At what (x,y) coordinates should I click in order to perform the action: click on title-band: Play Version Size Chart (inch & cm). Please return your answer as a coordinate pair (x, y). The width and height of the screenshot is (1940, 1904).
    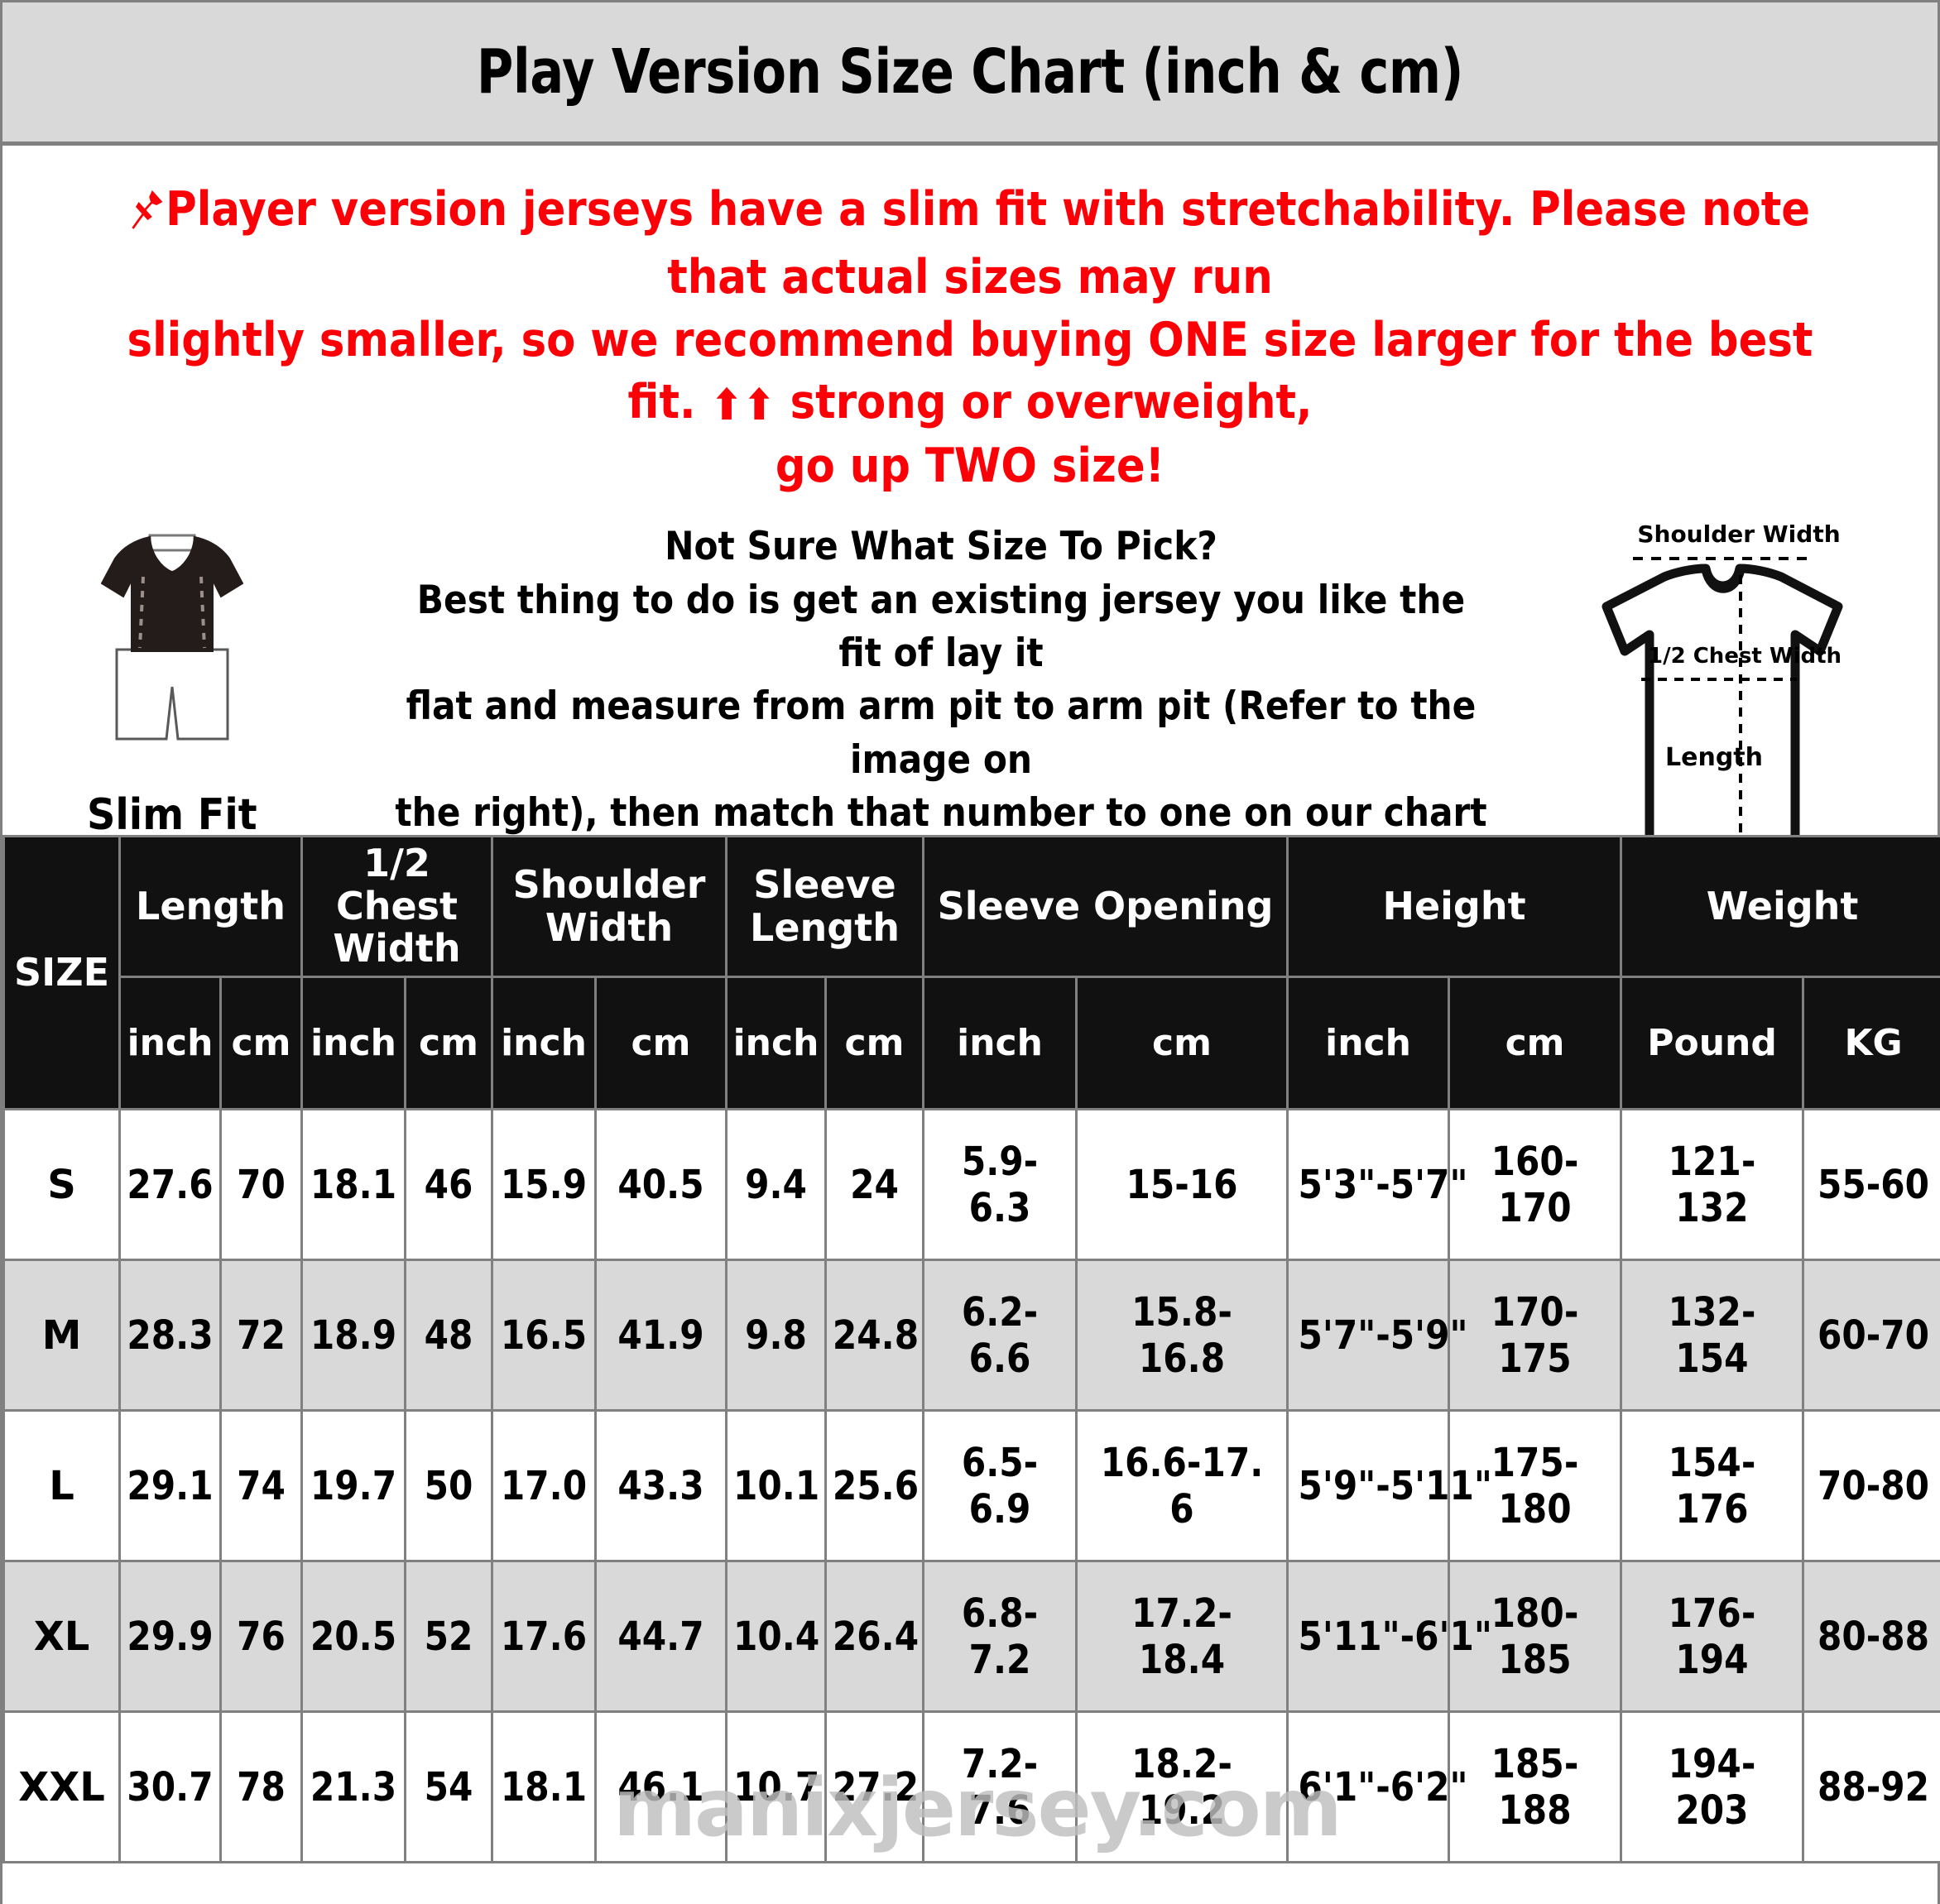
    Looking at the image, I should click on (970, 73).